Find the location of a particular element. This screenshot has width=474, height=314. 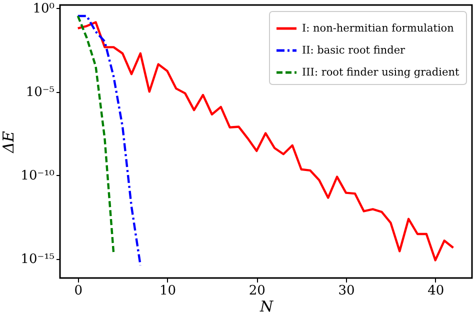

legend-label: III: root finder using gradient is located at coordinates (381, 72).